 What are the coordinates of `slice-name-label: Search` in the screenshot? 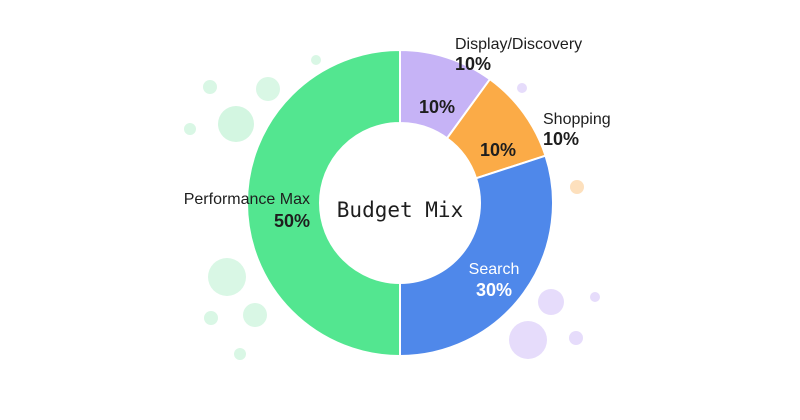 It's located at (494, 269).